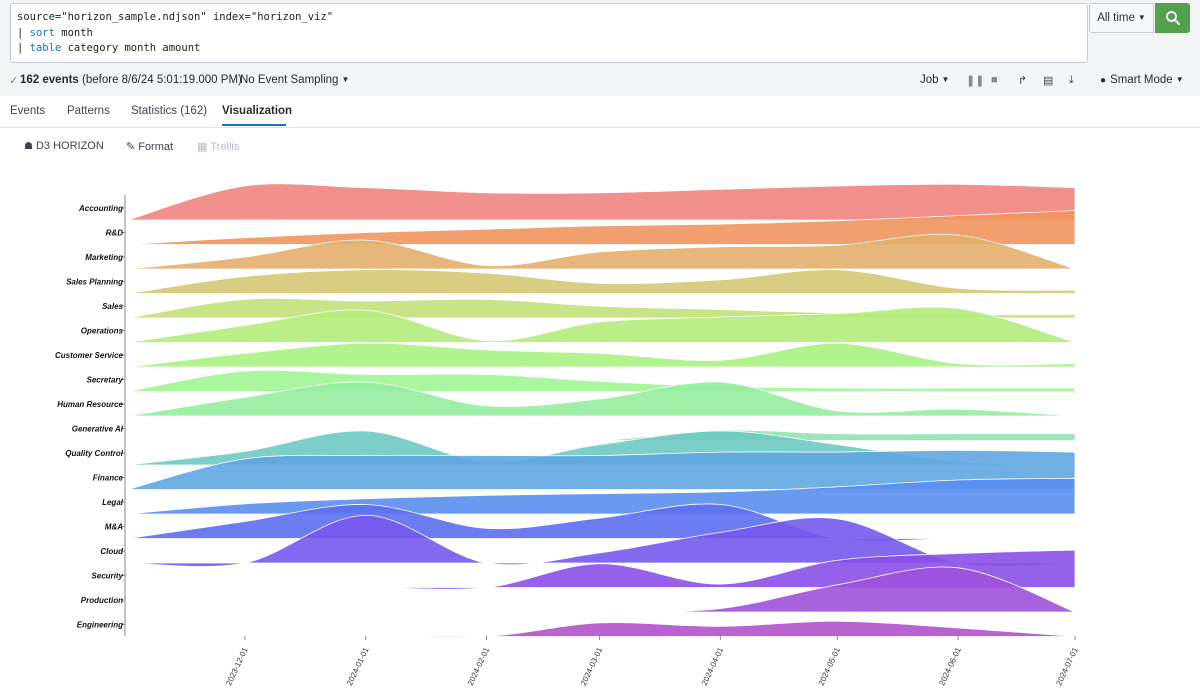  I want to click on tab-patterns: Patterns, so click(88, 111).